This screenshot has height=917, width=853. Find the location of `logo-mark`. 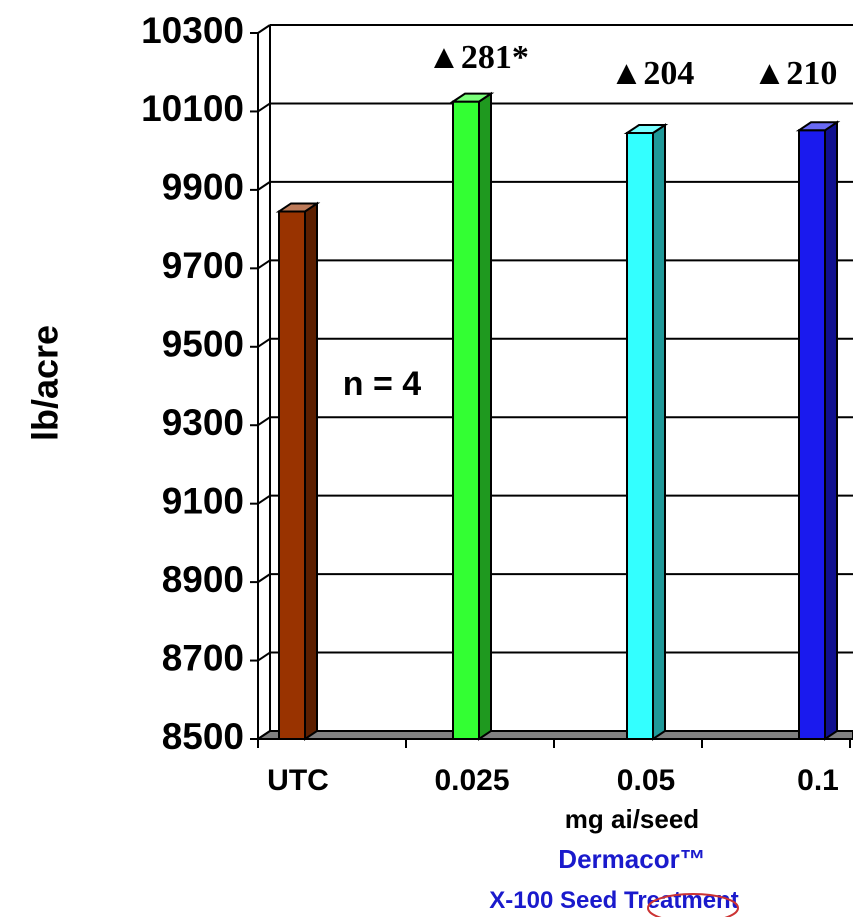

logo-mark is located at coordinates (693, 905).